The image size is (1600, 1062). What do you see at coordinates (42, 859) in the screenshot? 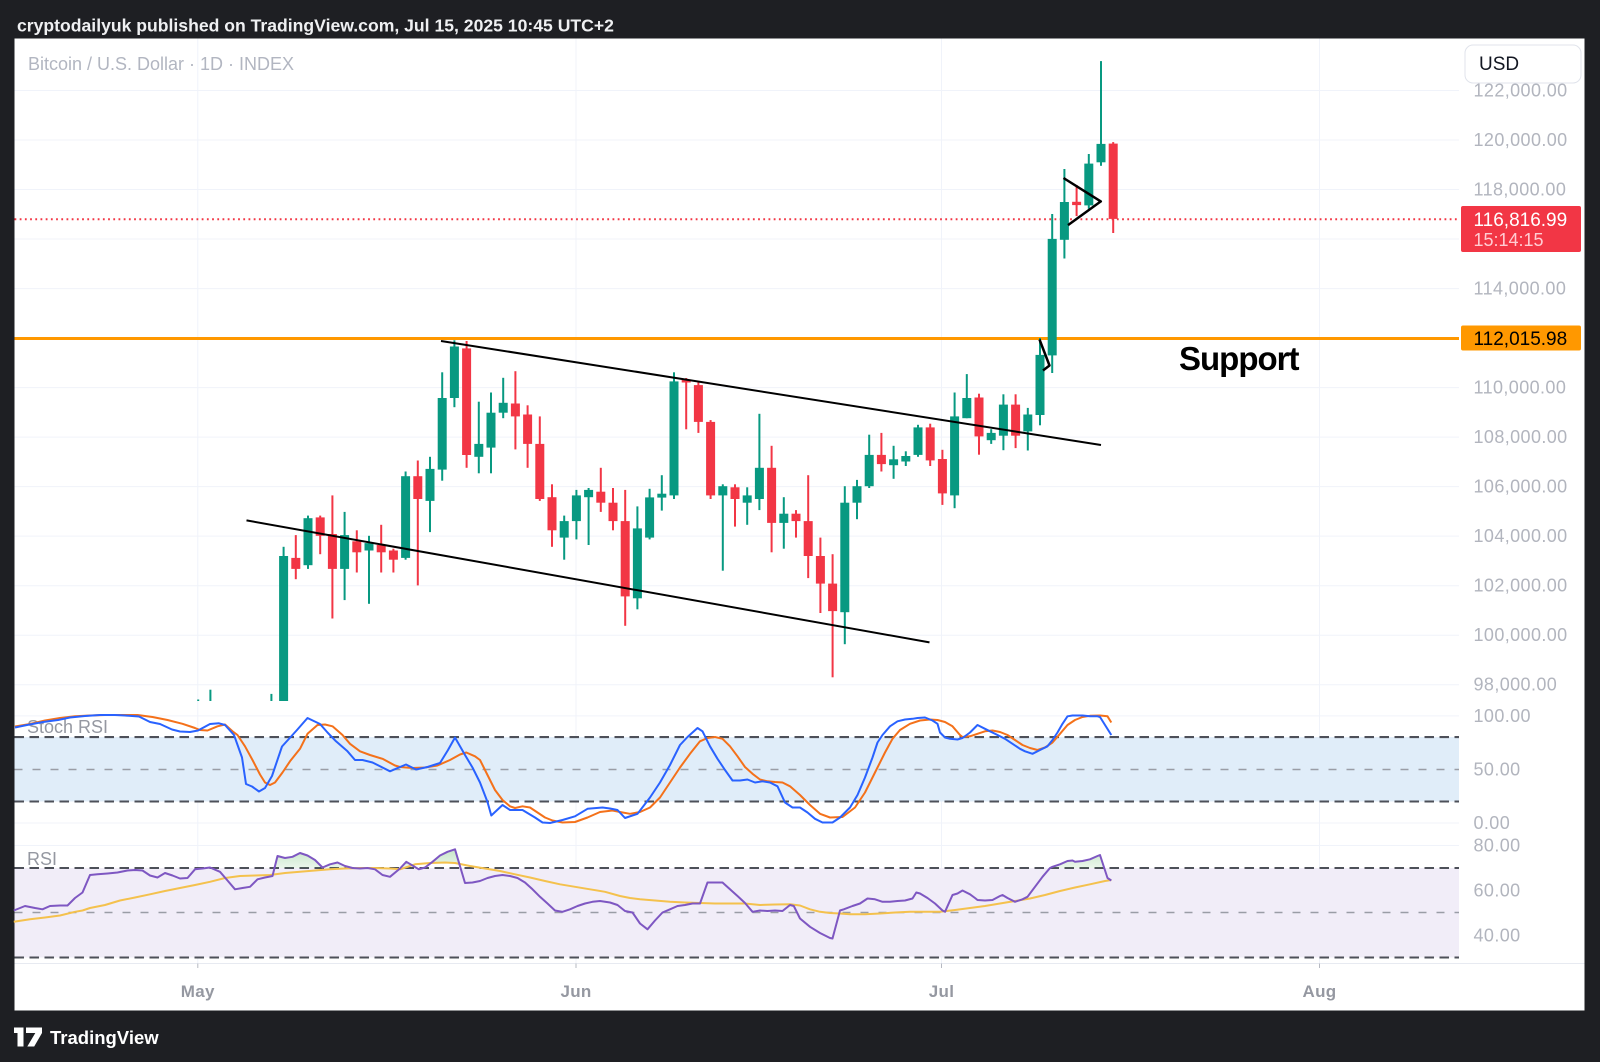
I see `svg-text: RSI` at bounding box center [42, 859].